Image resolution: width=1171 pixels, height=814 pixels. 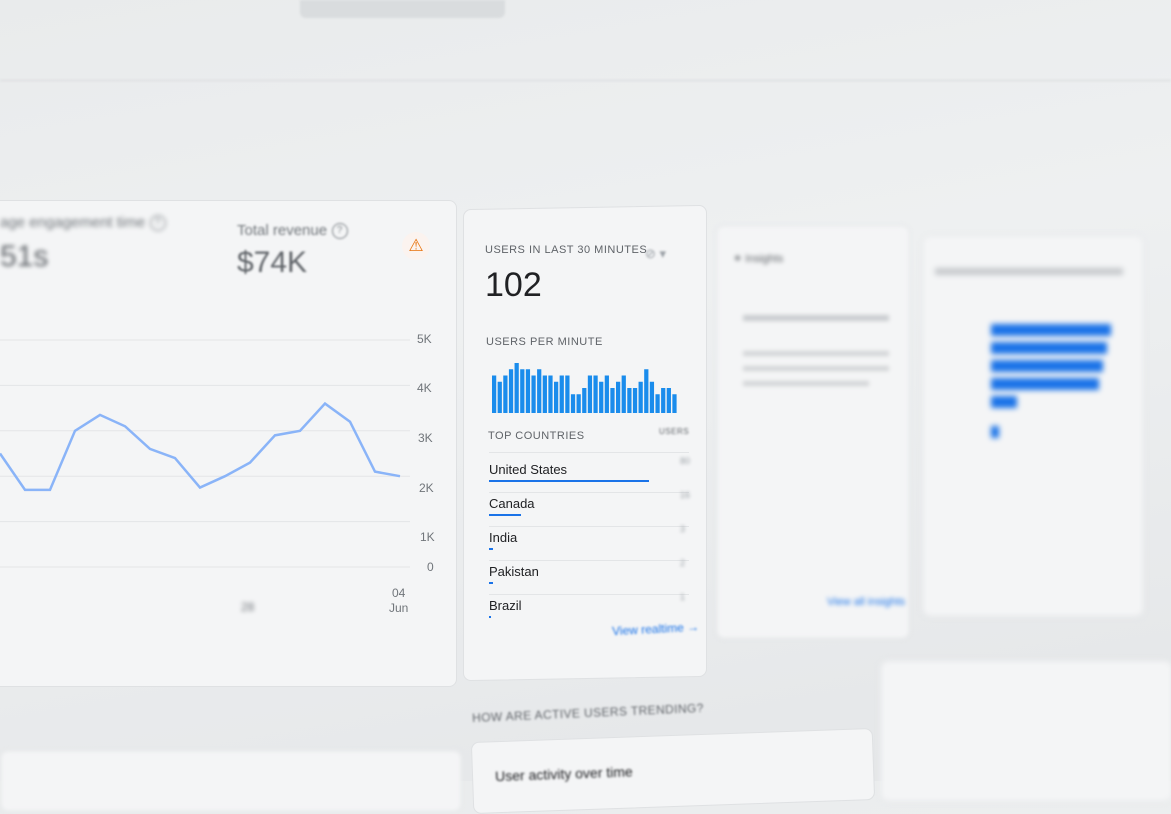 What do you see at coordinates (866, 602) in the screenshot?
I see `view-insights-link: View all insights` at bounding box center [866, 602].